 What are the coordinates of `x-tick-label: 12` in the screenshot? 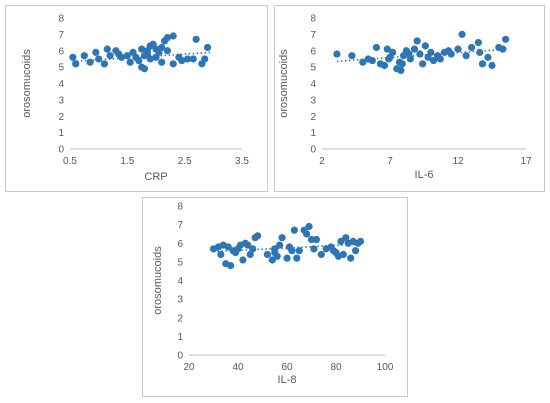 It's located at (458, 161).